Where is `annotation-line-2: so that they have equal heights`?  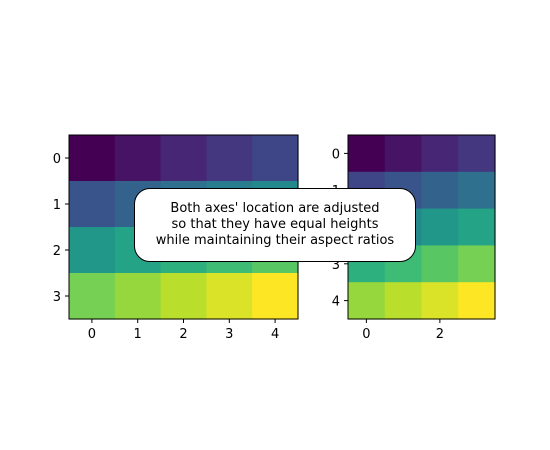
annotation-line-2: so that they have equal heights is located at coordinates (275, 224).